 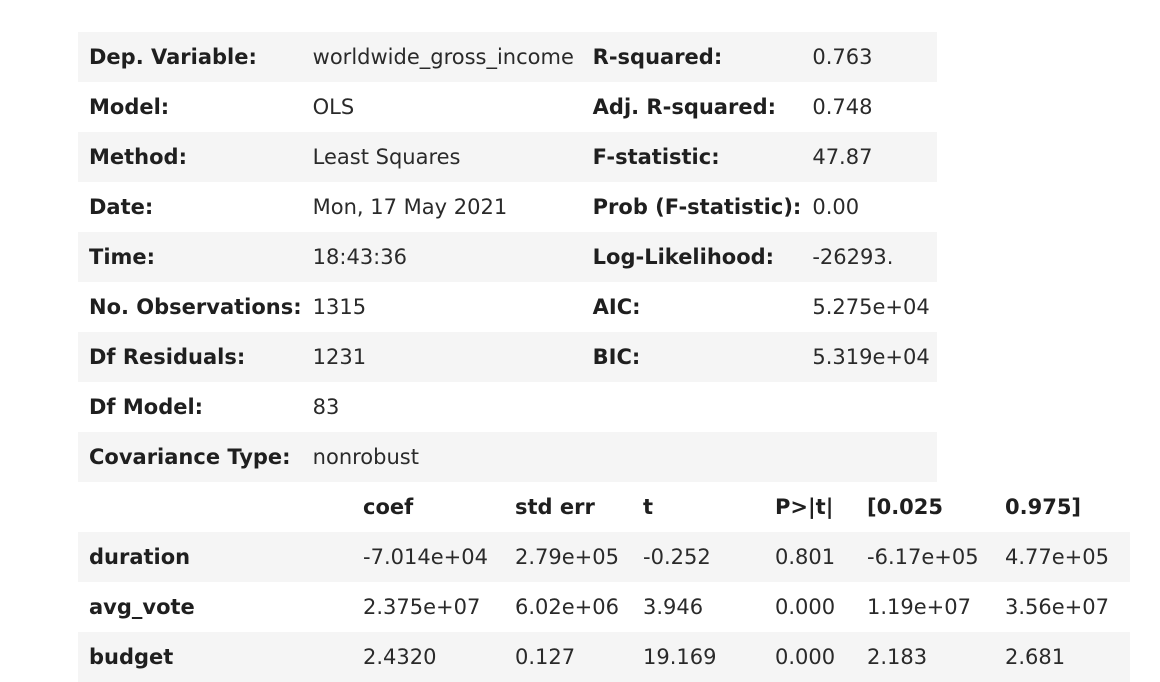 I want to click on summary-label: R-squared:, so click(x=657, y=57).